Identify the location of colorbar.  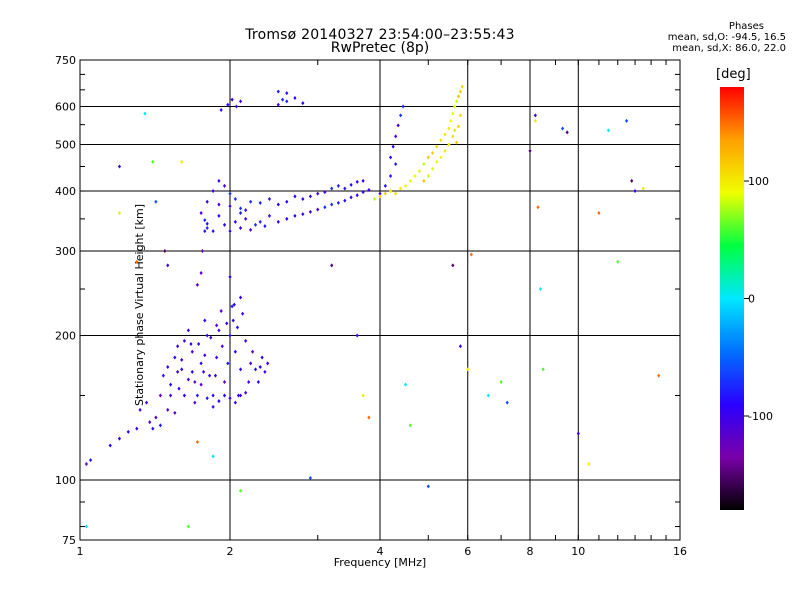
(732, 298).